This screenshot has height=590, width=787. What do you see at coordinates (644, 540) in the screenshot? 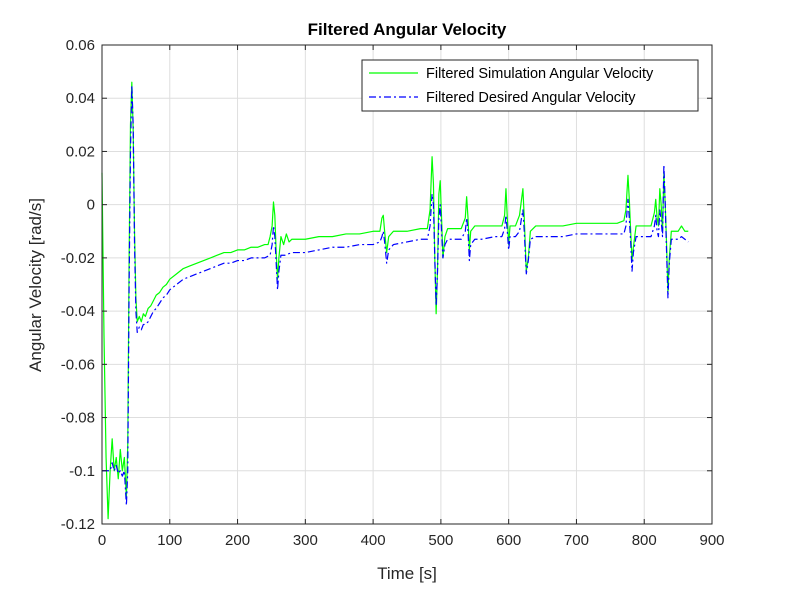
I see `x-tick-label: 800` at bounding box center [644, 540].